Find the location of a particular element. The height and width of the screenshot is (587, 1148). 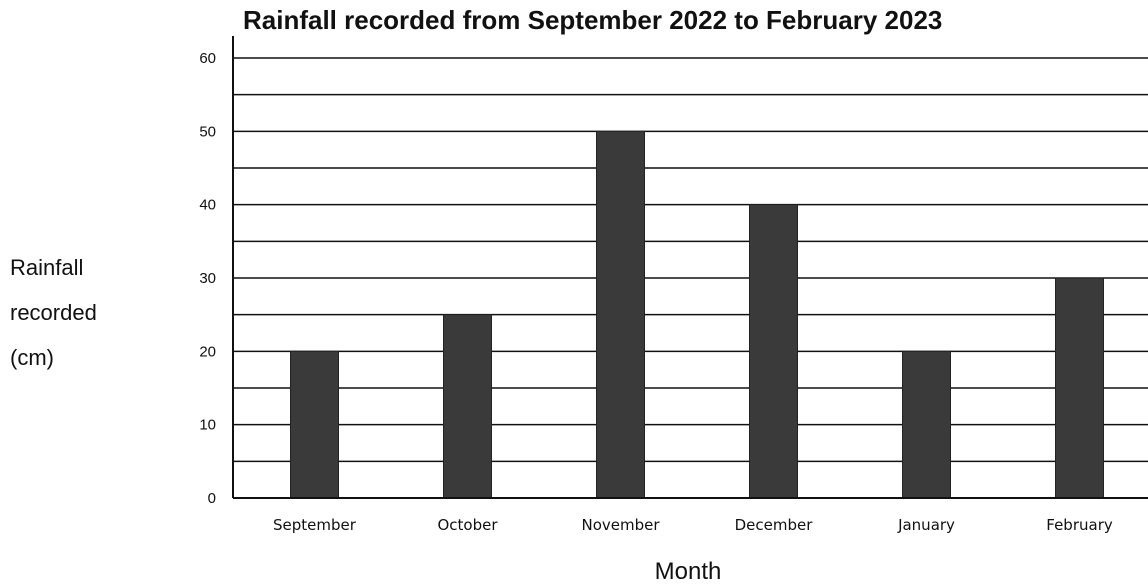

y-tick-label-20: 20 is located at coordinates (207, 351).